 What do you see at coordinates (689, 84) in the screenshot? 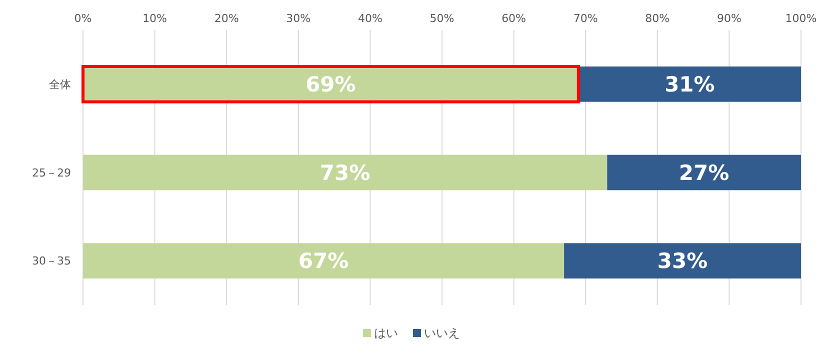
I see `data-label: 31%` at bounding box center [689, 84].